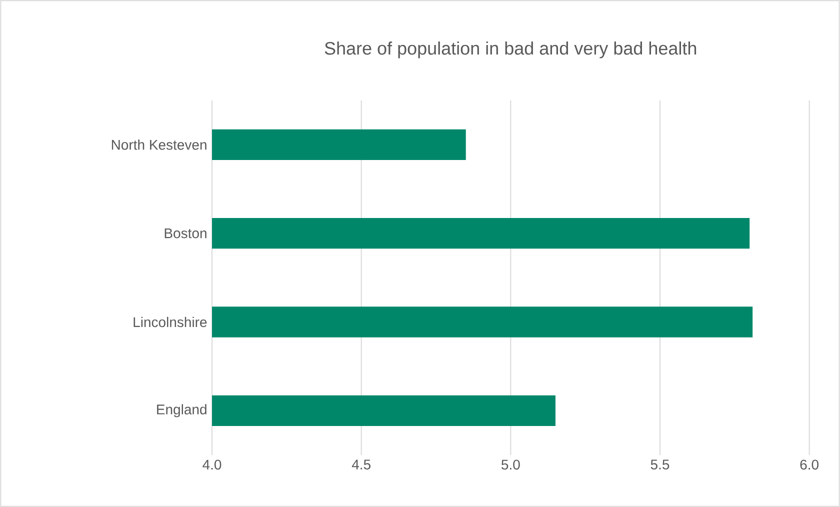 The image size is (840, 507). I want to click on y-tick-label: Lincolnshire, so click(170, 322).